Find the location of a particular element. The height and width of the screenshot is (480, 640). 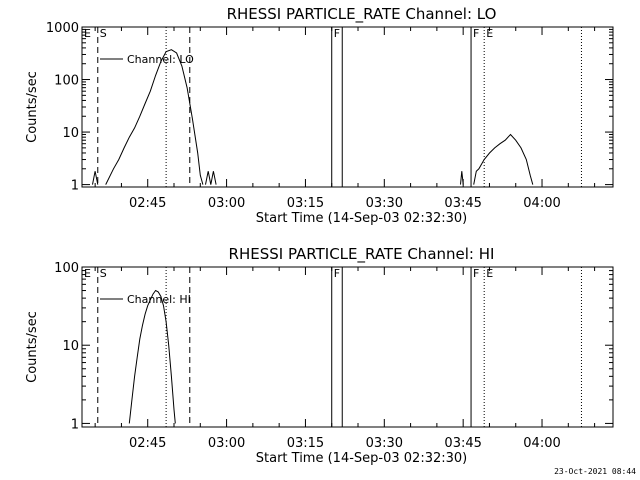

footer-date: 23-Oct-2021 08:44 is located at coordinates (595, 471).